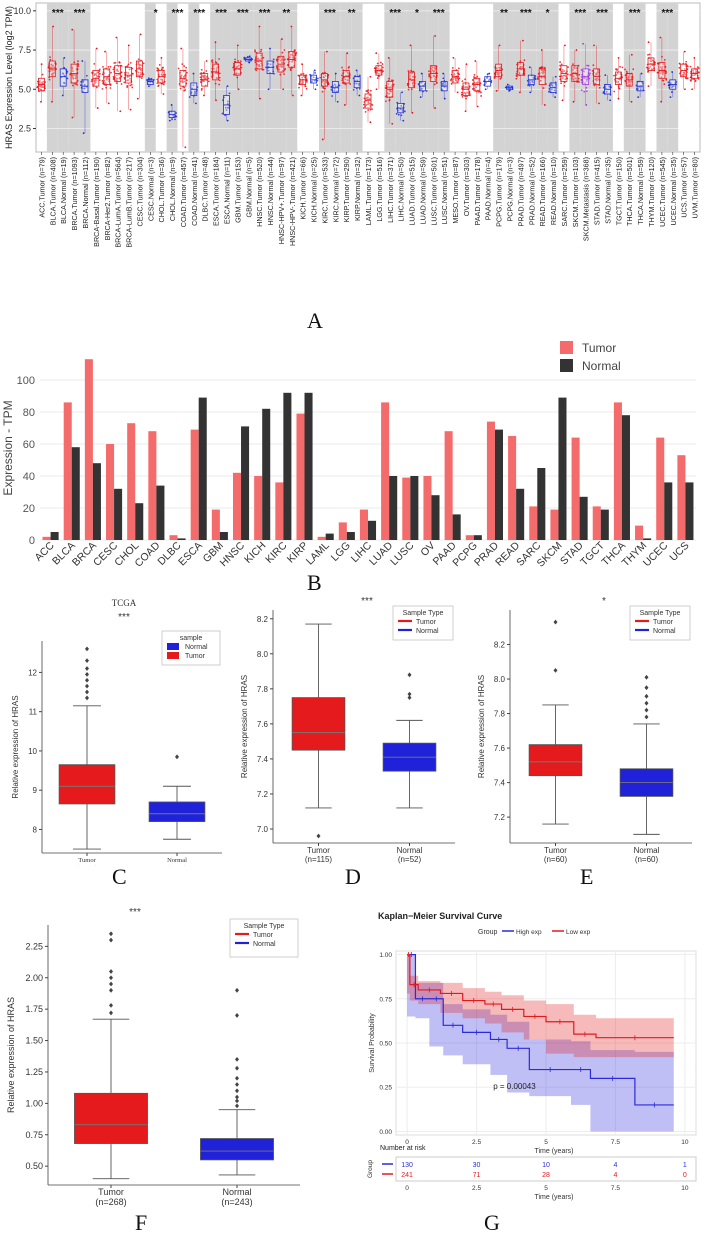 The height and width of the screenshot is (1239, 706). Describe the element at coordinates (324, 190) in the screenshot. I see `x-tick-label: KIRC.Tumor (n=533)` at that location.